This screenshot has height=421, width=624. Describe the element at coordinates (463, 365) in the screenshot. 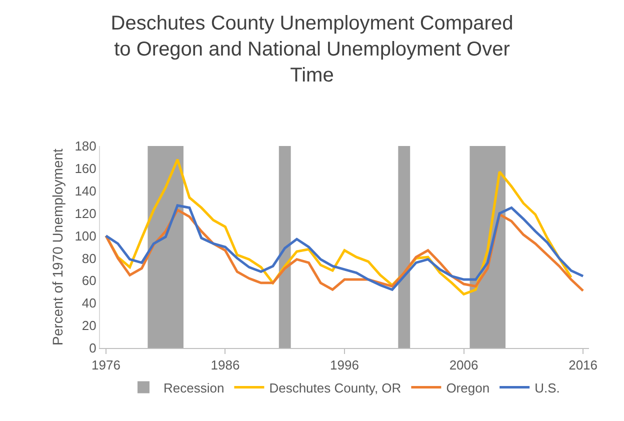

I see `x-tick-label: 2006` at that location.